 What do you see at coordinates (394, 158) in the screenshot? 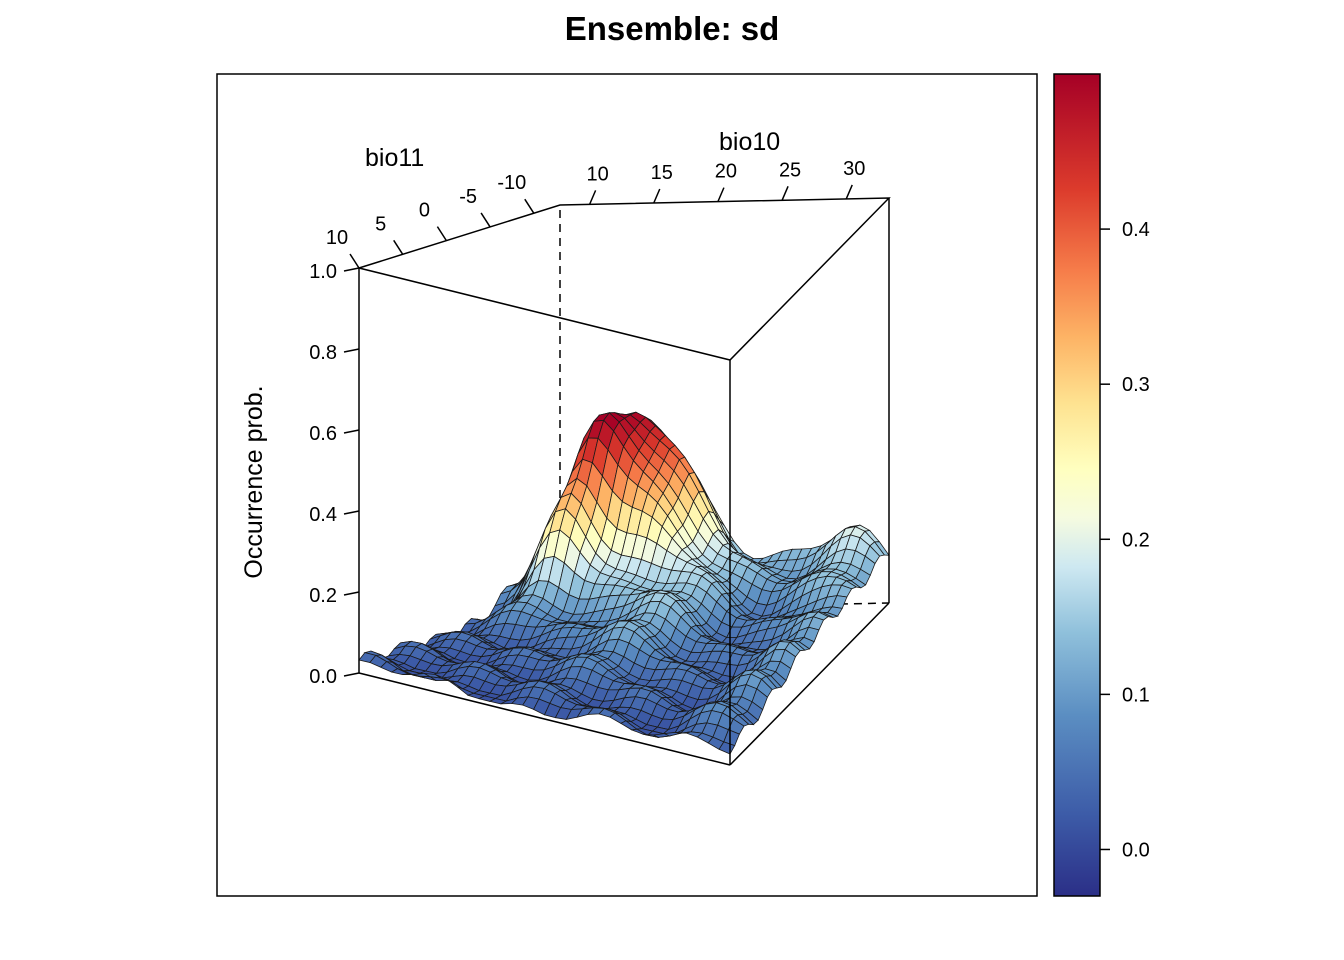
I see `bio11-axis-label: bio11` at bounding box center [394, 158].